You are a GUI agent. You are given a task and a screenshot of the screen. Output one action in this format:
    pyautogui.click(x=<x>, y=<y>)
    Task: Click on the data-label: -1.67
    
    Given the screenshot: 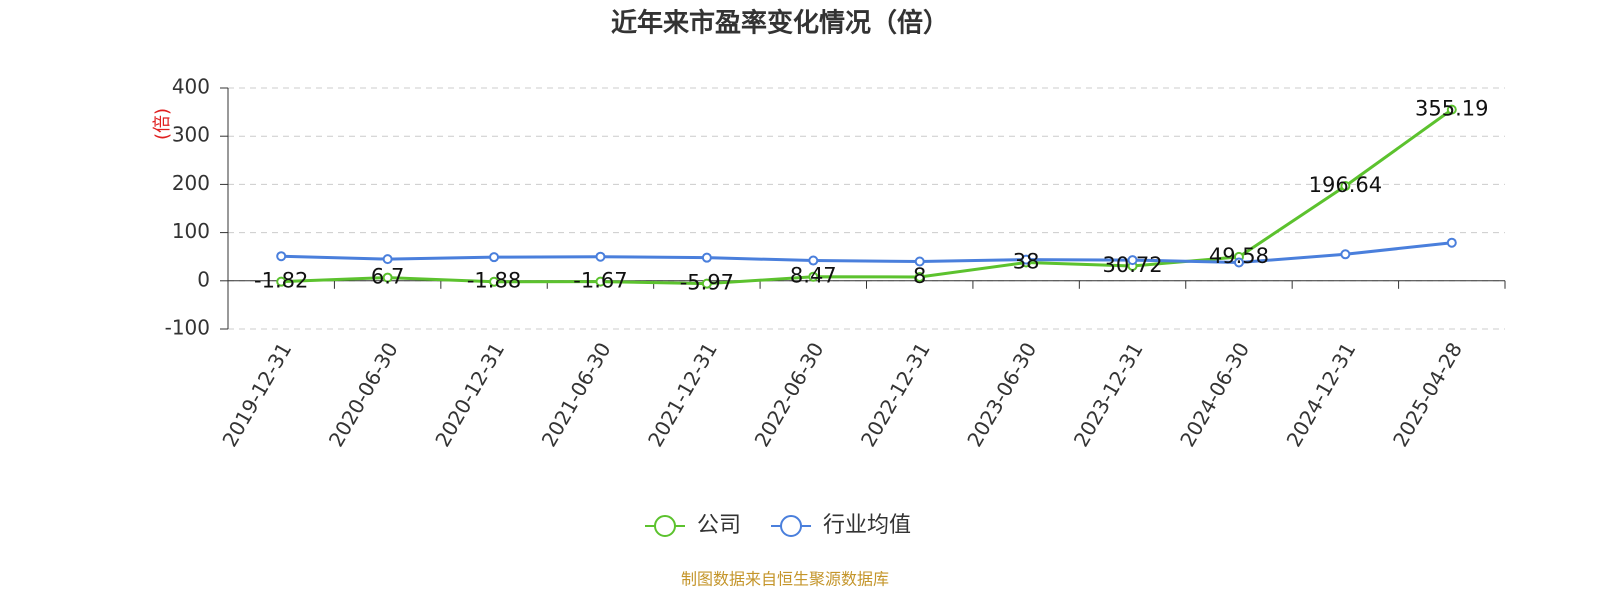 What is the action you would take?
    pyautogui.click(x=600, y=281)
    